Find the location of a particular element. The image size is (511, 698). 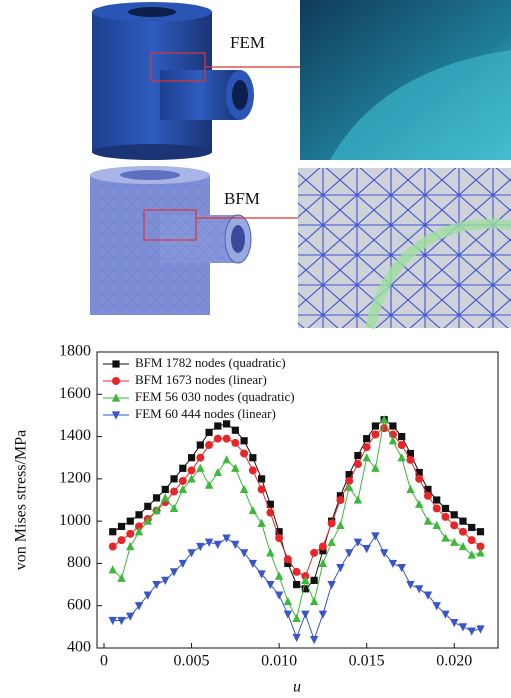

bfm-label: BFM is located at coordinates (242, 198).